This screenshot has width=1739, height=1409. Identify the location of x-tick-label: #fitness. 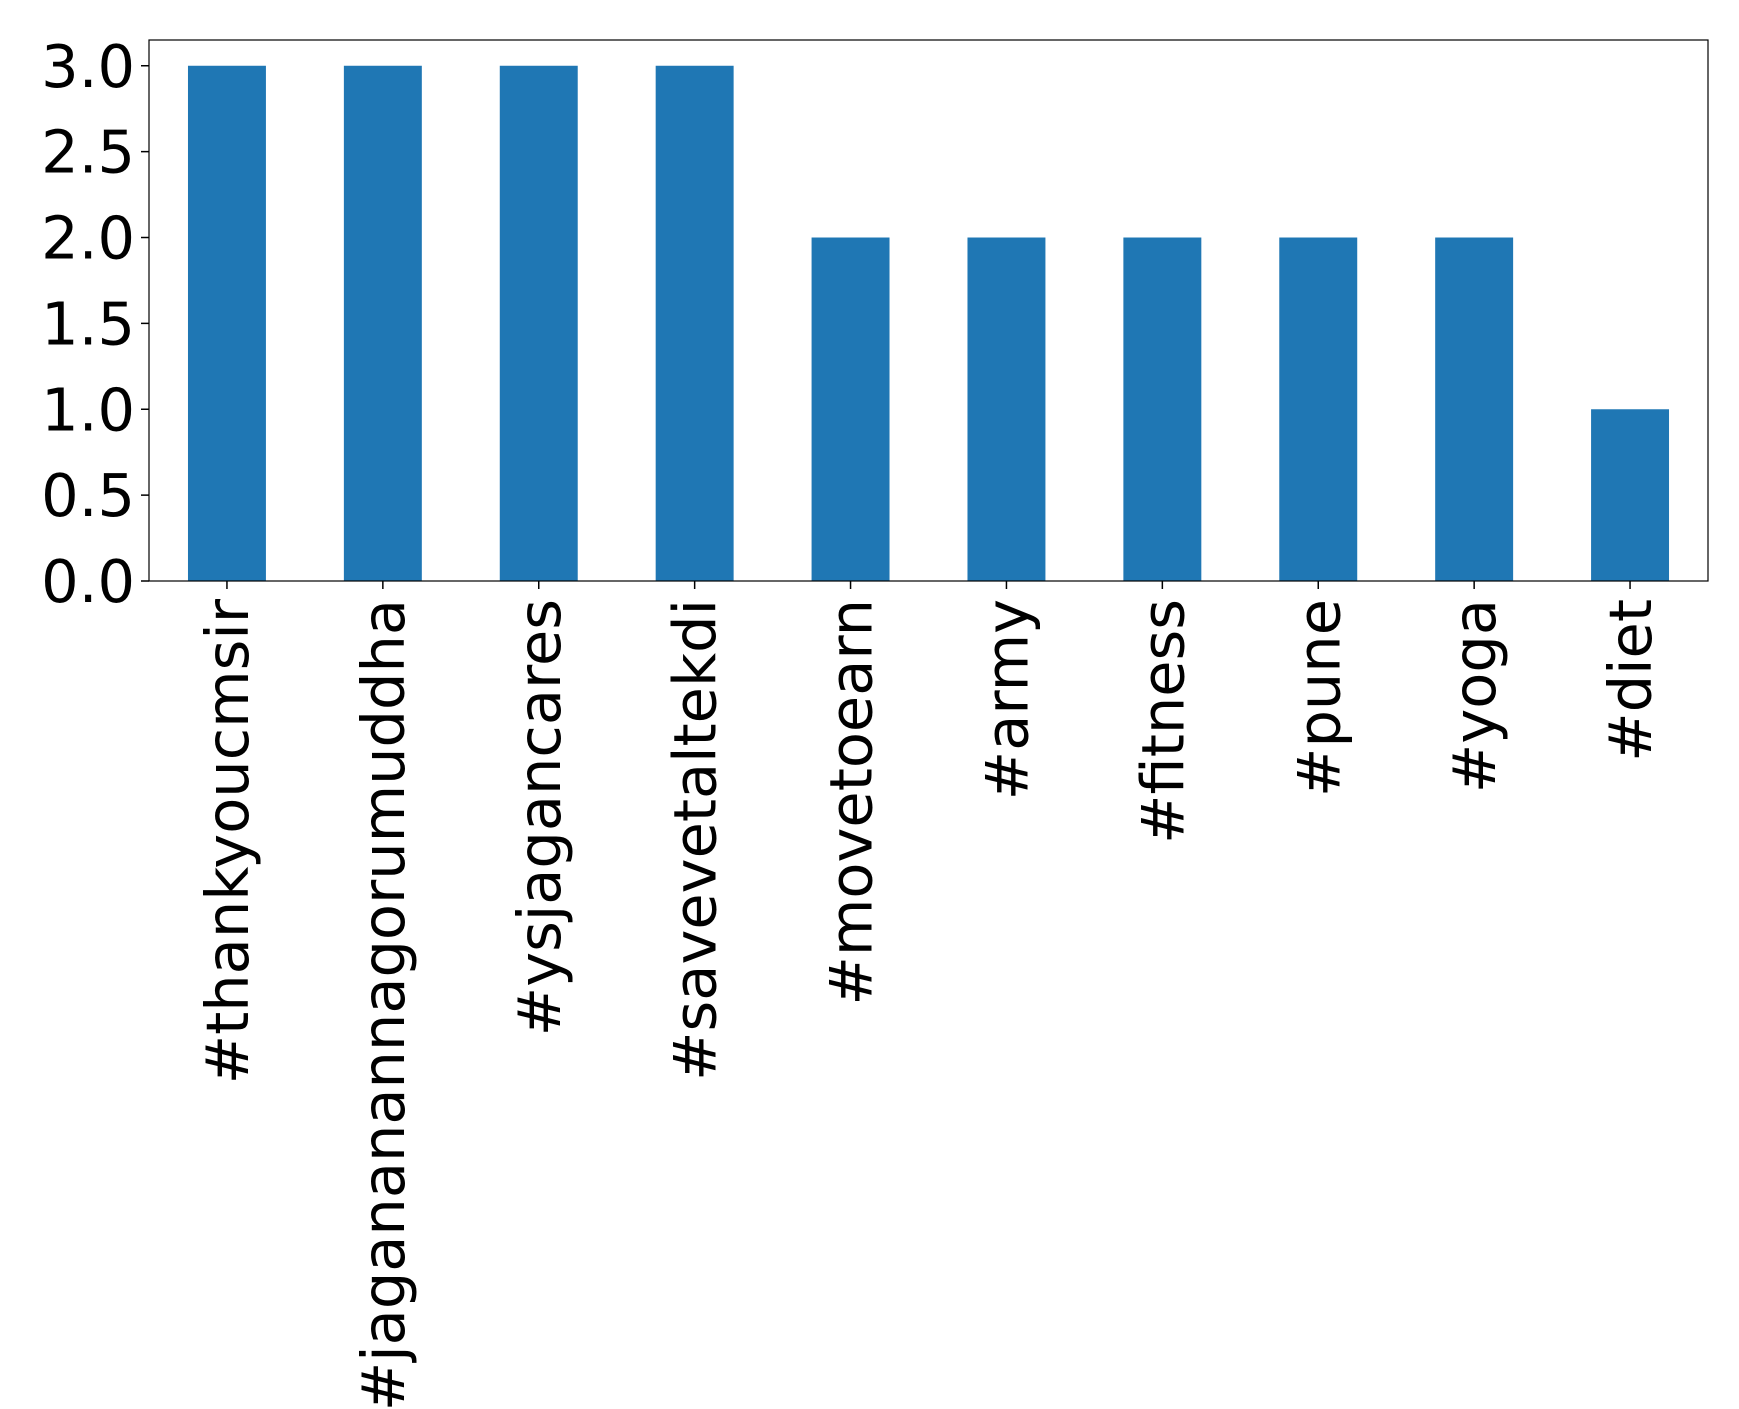
(1162, 721).